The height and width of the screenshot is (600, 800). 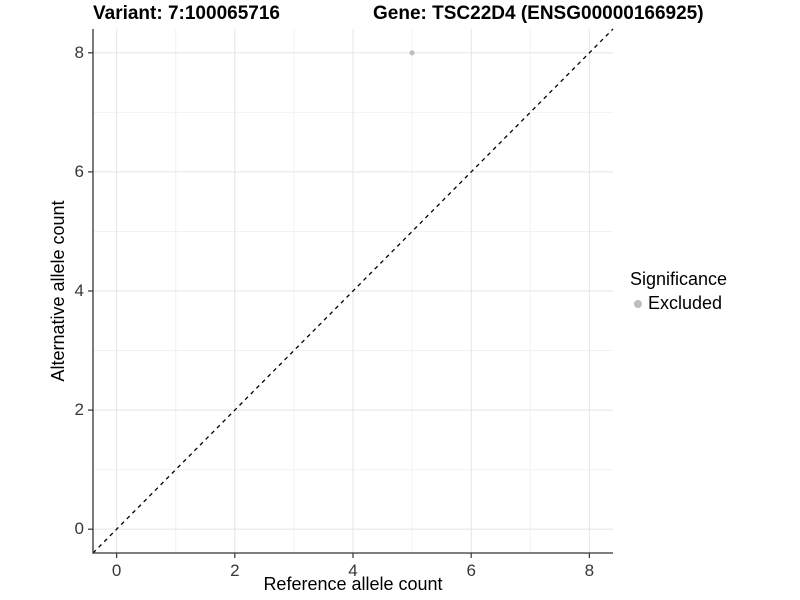 I want to click on legend-item-label: Excluded, so click(x=685, y=303).